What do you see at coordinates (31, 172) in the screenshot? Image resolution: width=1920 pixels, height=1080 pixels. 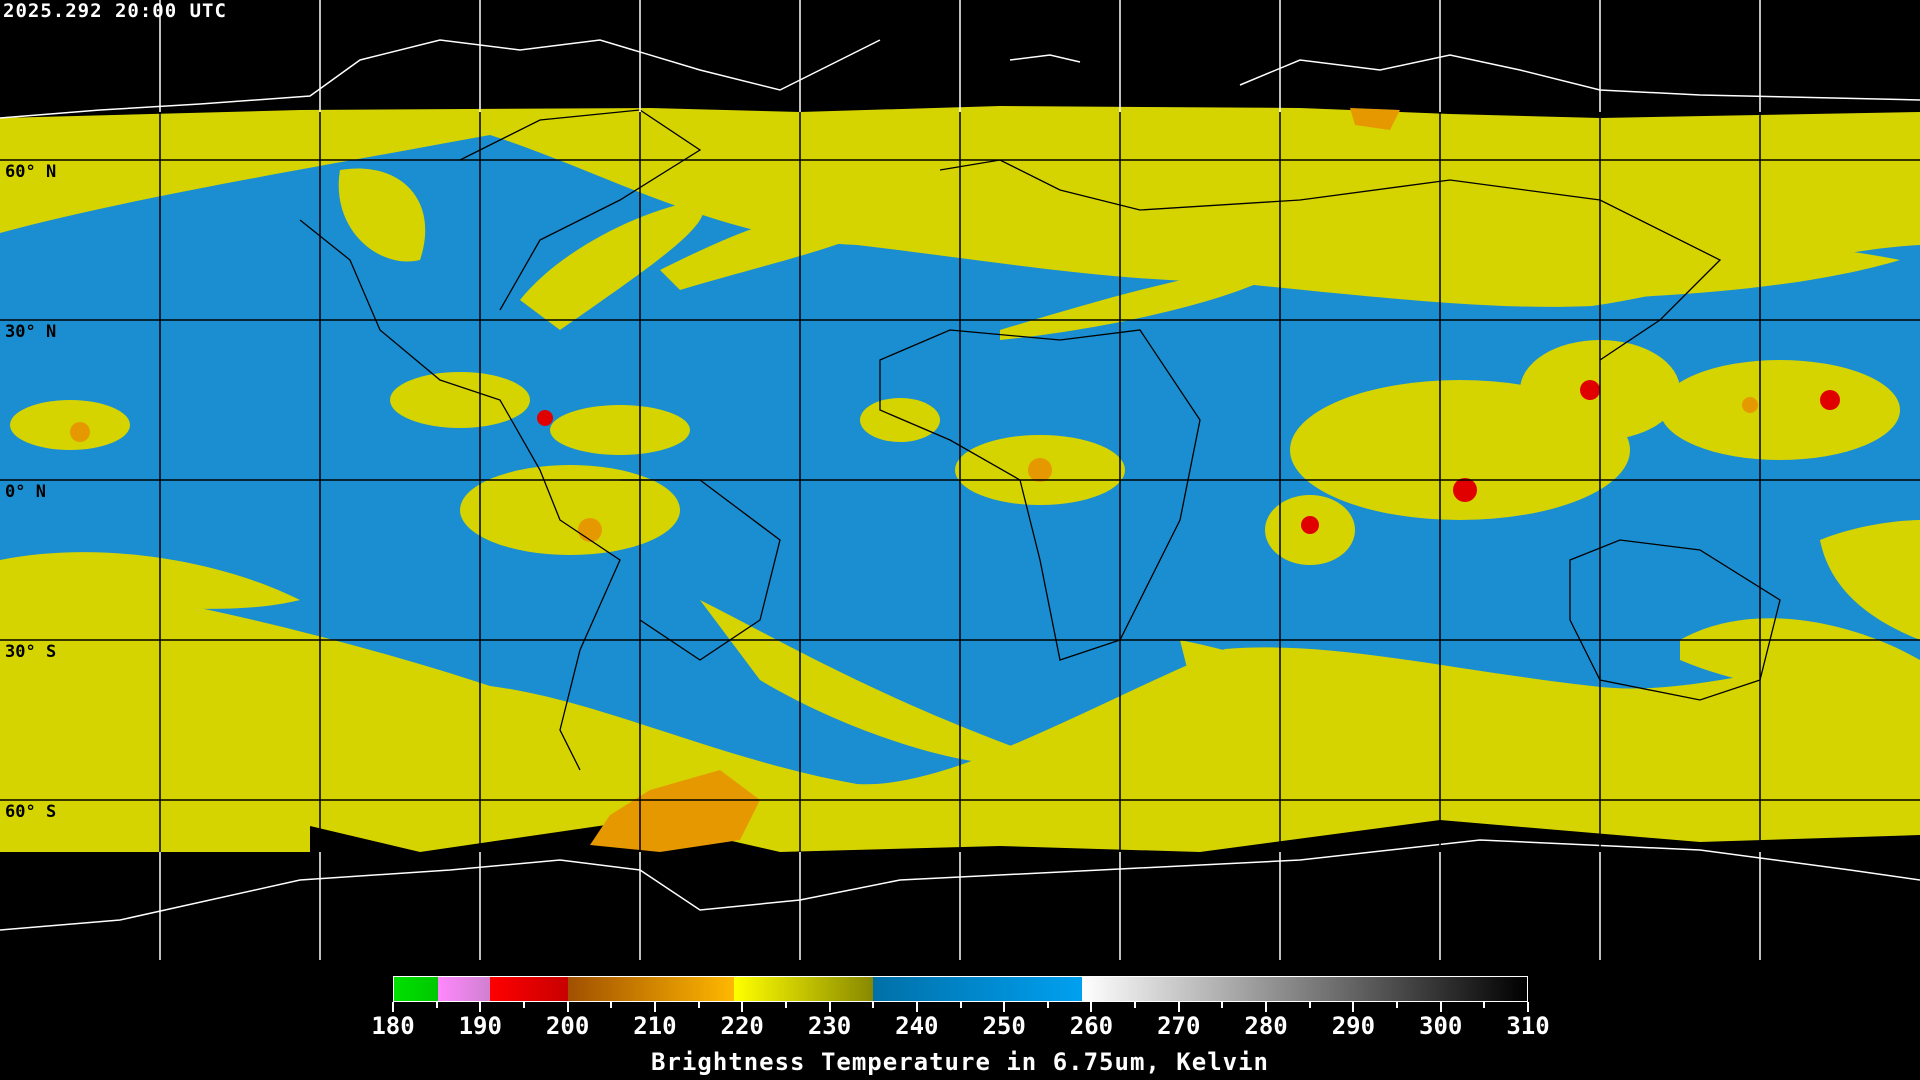 I see `lat-label-60n: 60° N` at bounding box center [31, 172].